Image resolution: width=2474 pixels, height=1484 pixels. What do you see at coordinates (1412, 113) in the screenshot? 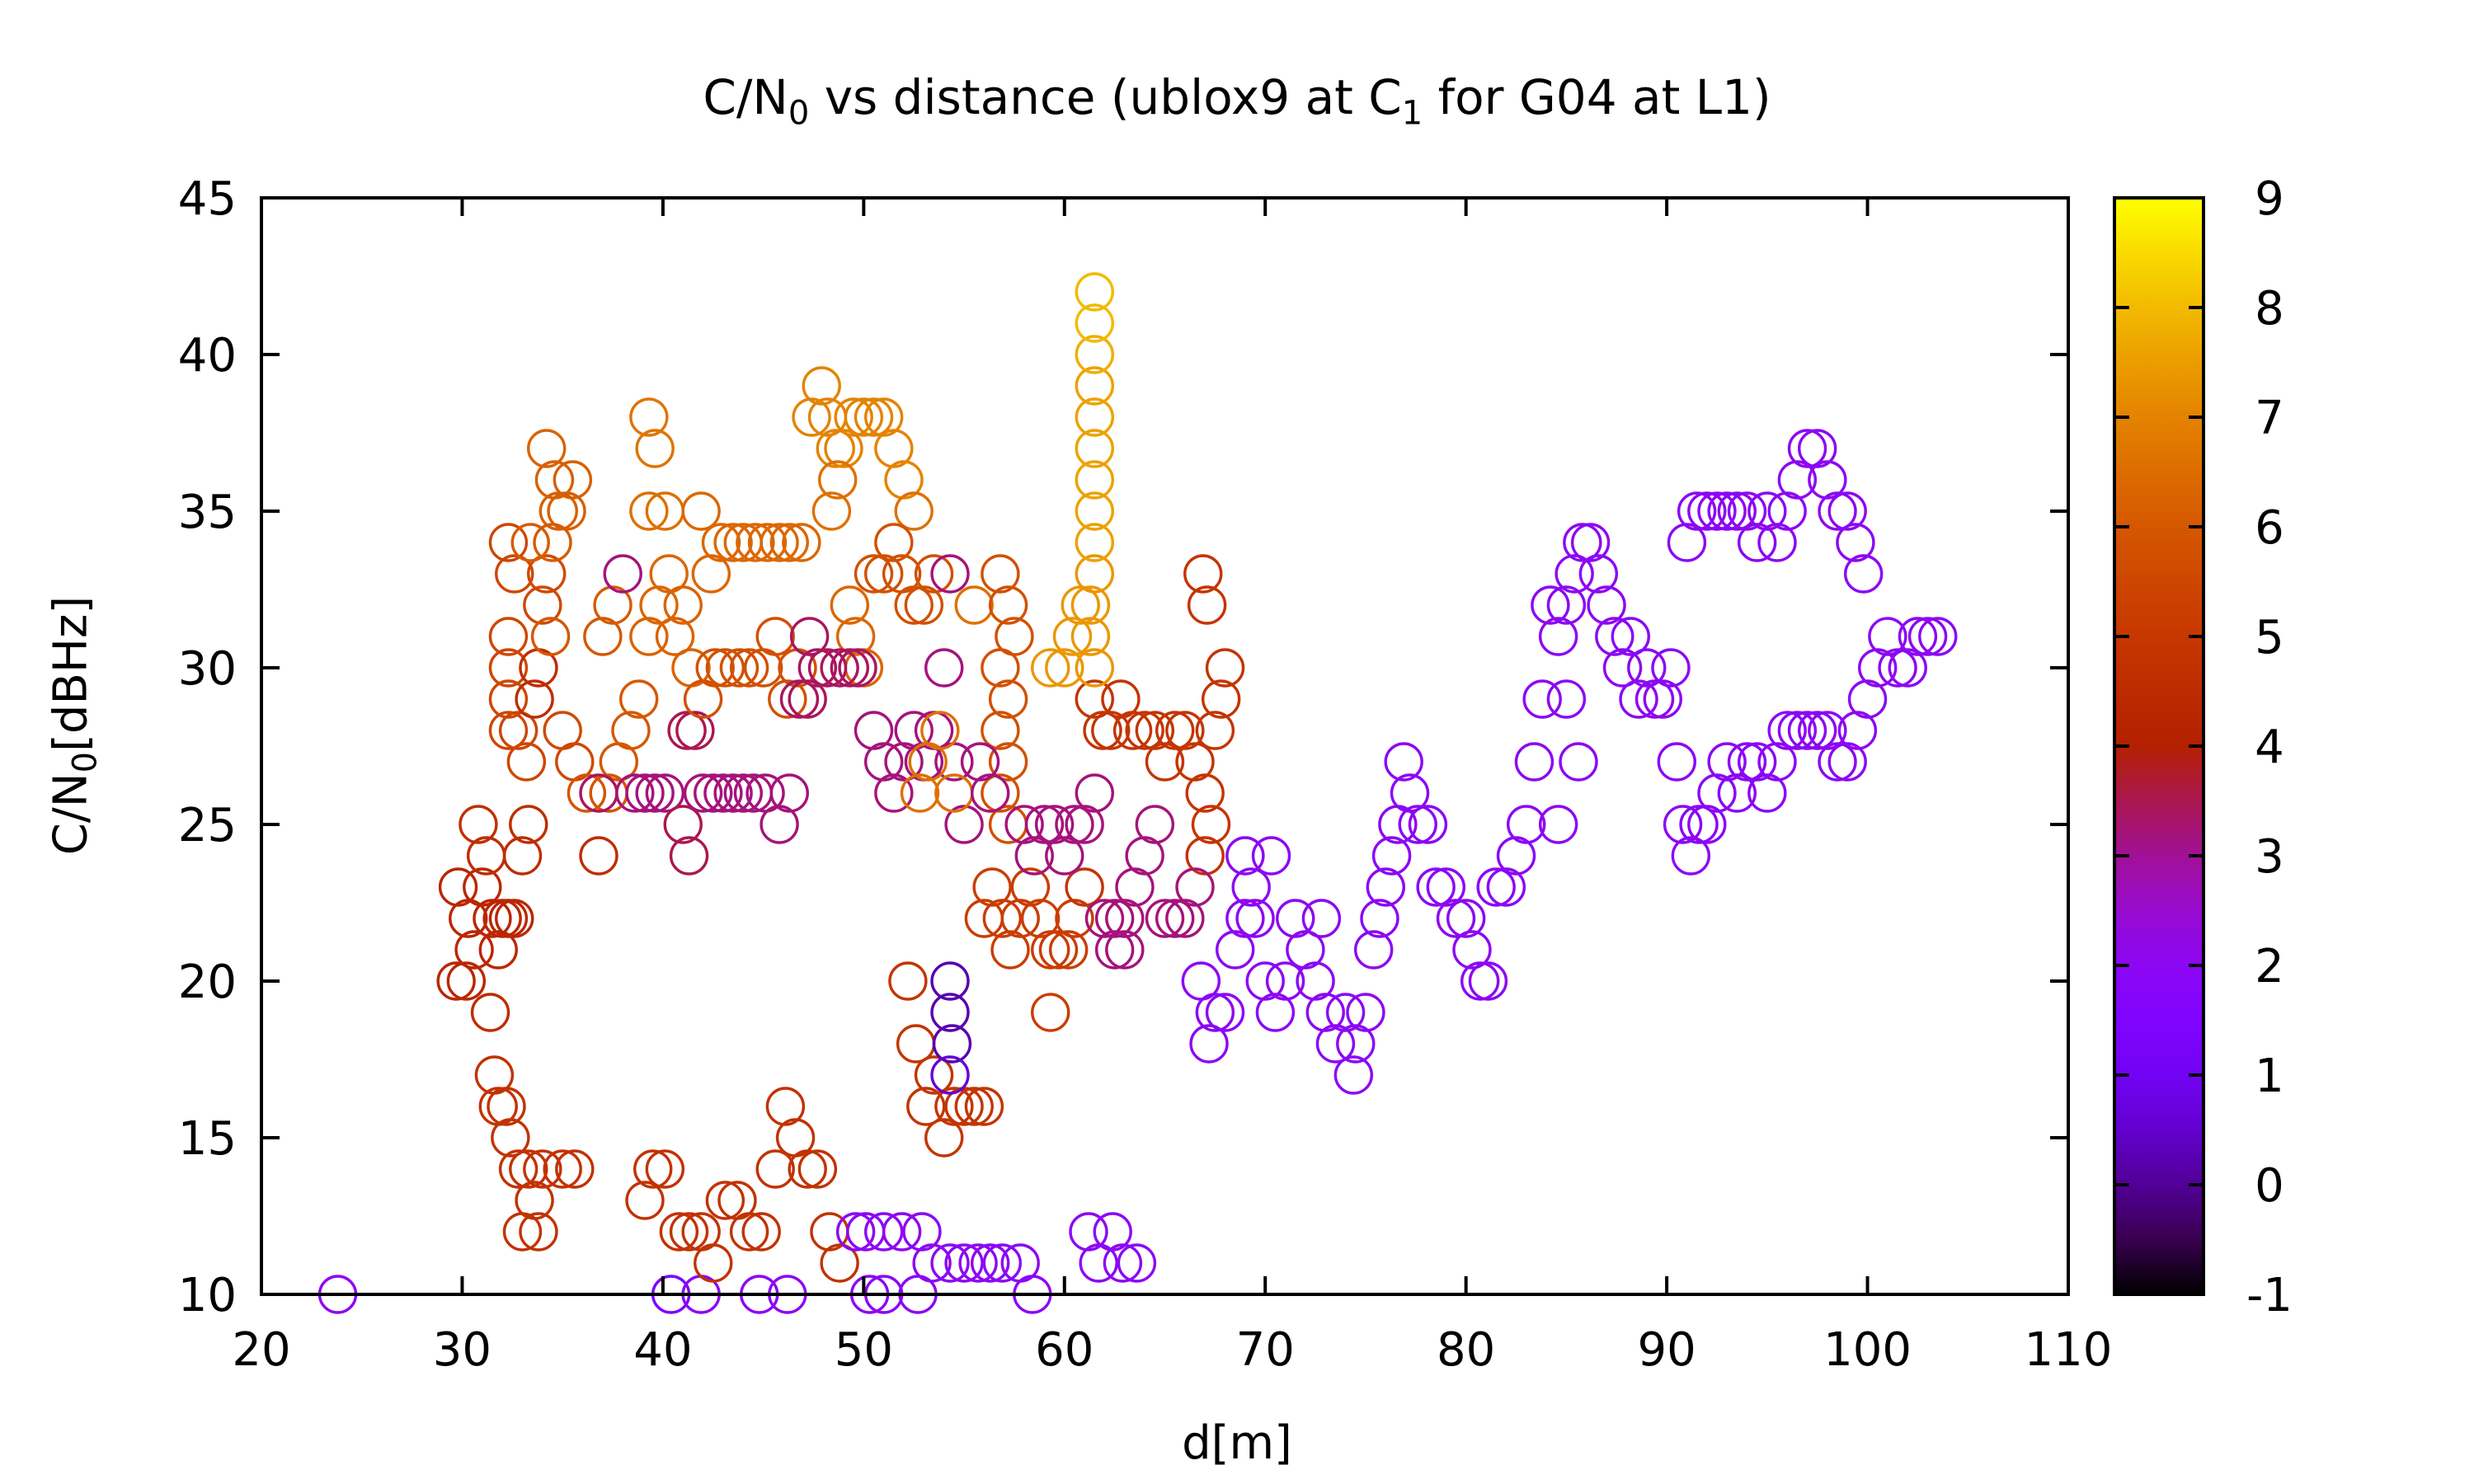
I see `title-subscript: 1` at bounding box center [1412, 113].